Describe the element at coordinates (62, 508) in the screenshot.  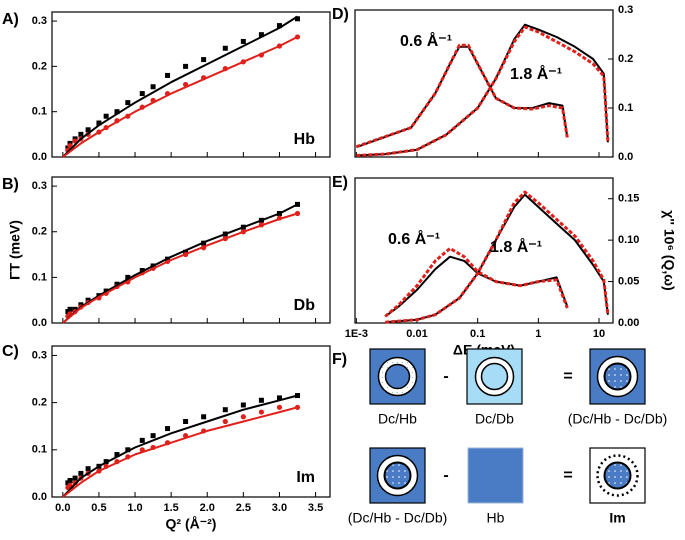
I see `x-tick-label: 0.0` at that location.